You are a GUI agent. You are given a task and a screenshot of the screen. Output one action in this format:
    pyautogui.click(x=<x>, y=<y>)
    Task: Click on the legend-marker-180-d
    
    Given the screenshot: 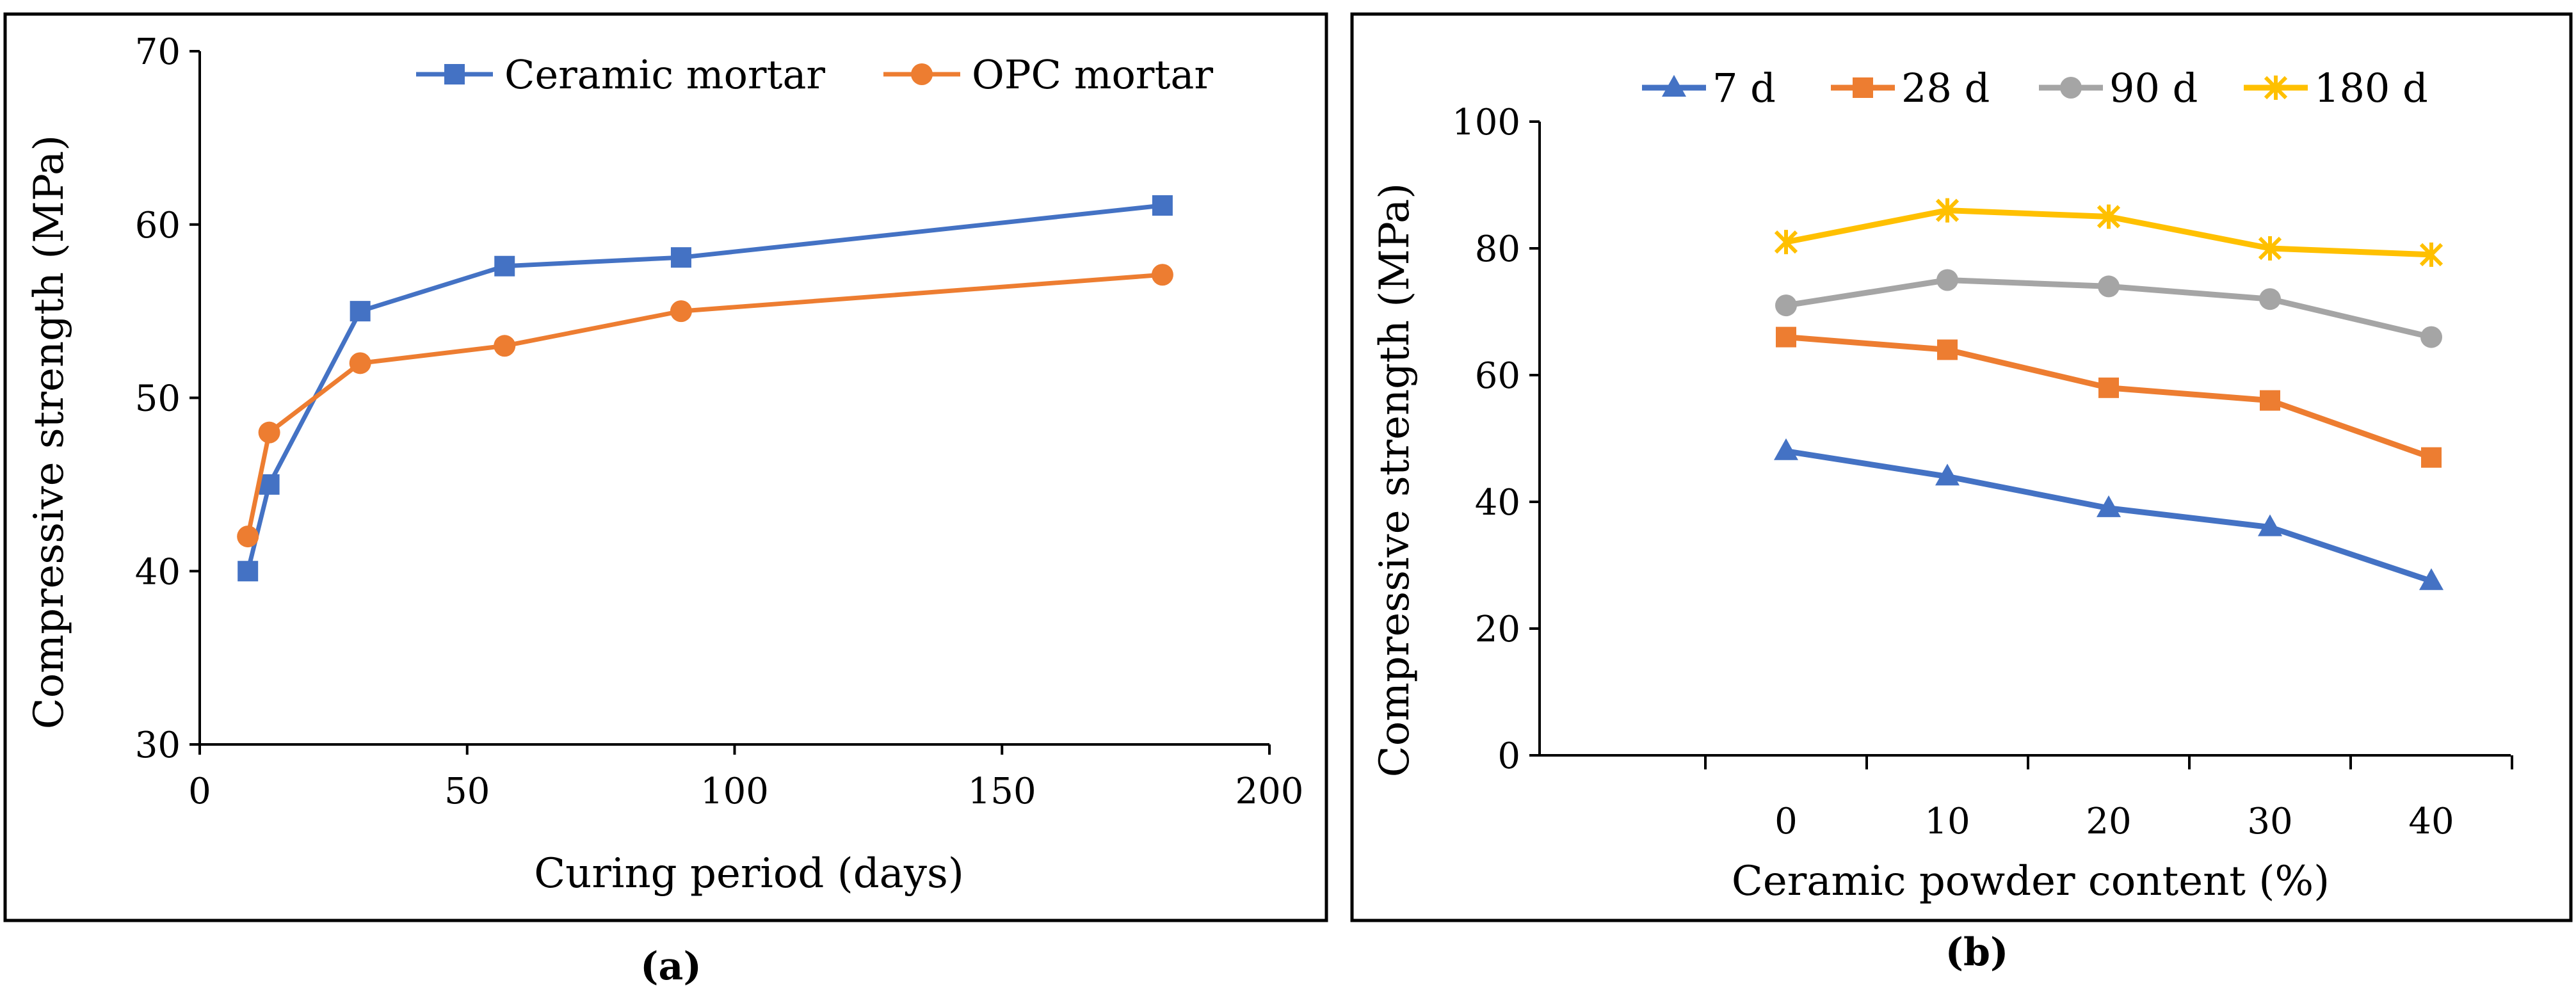 What is the action you would take?
    pyautogui.click(x=2276, y=88)
    